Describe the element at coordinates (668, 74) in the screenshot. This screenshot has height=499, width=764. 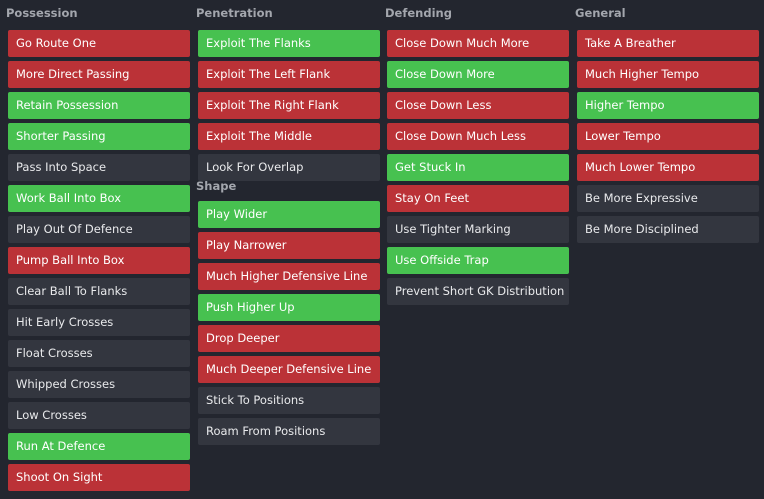
I see `instruction-button-much-higher-tempo: Much Higher Tempo` at that location.